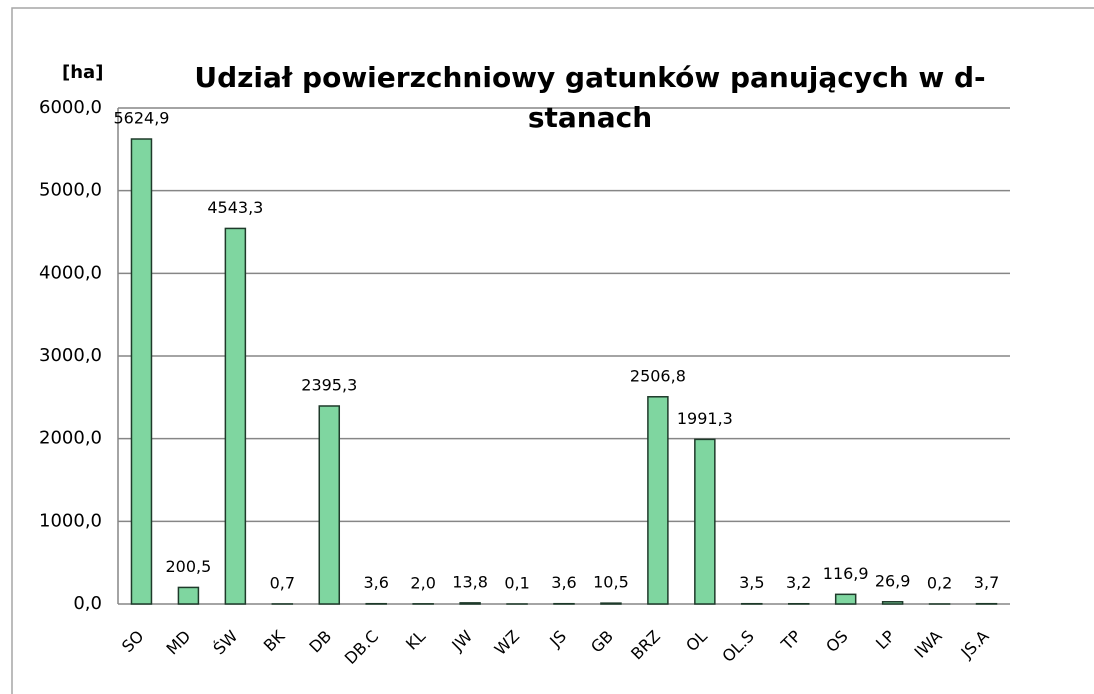 Image resolution: width=1094 pixels, height=694 pixels. Describe the element at coordinates (361, 647) in the screenshot. I see `x-tick-label: DB.C` at that location.